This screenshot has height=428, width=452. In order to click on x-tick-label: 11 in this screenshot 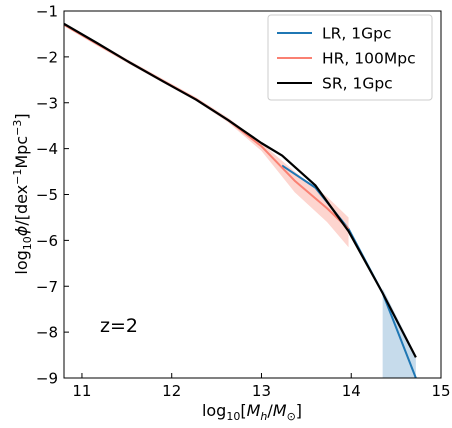, I will do `click(81, 391)`.